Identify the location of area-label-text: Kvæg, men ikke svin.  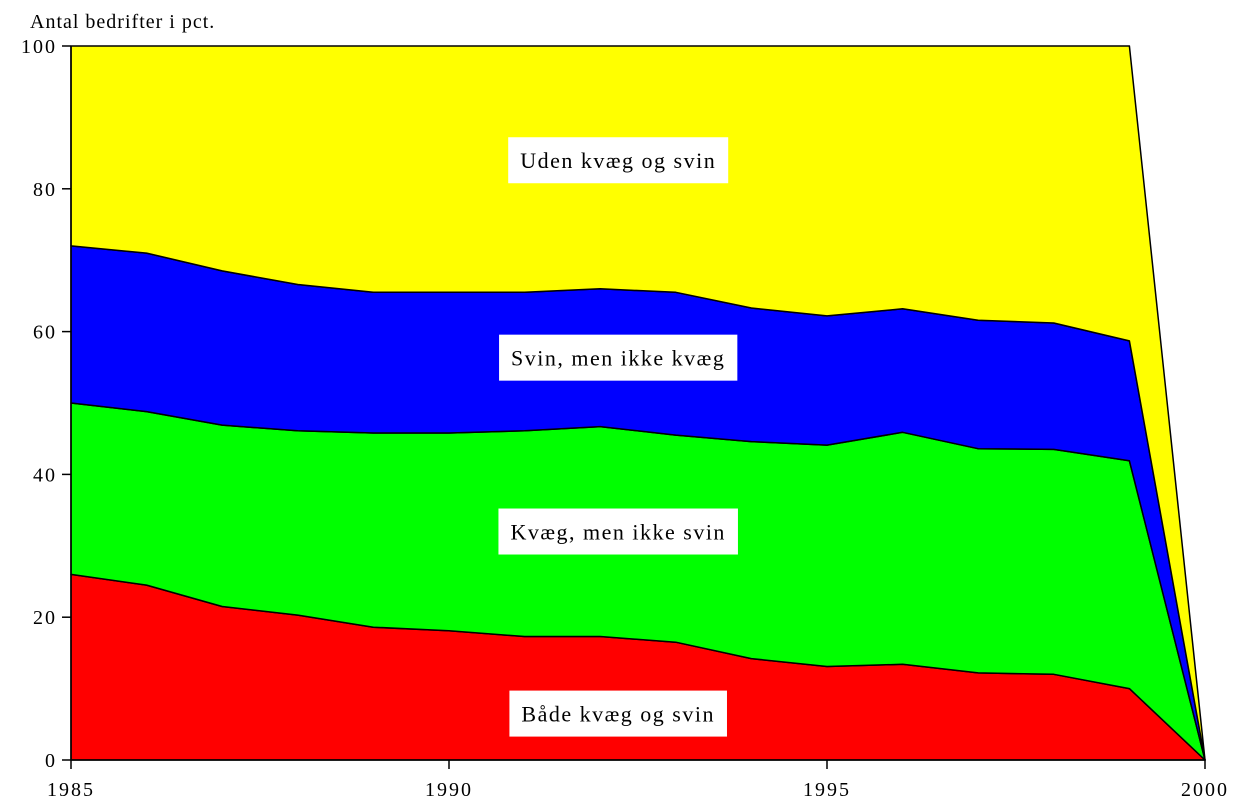
(618, 532).